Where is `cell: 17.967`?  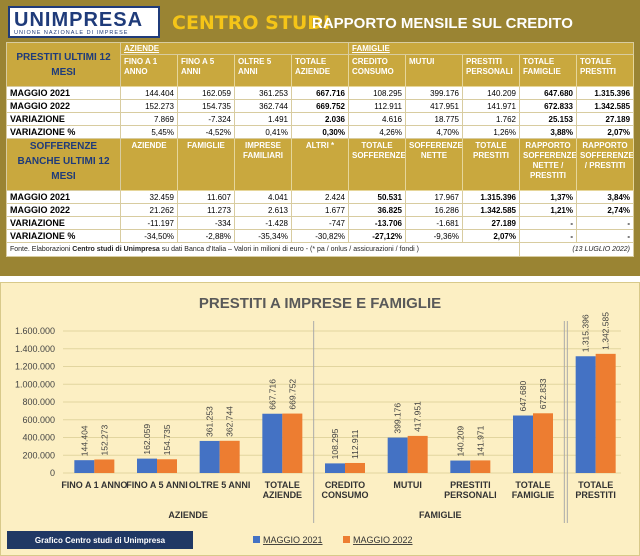
cell: 17.967 is located at coordinates (434, 197).